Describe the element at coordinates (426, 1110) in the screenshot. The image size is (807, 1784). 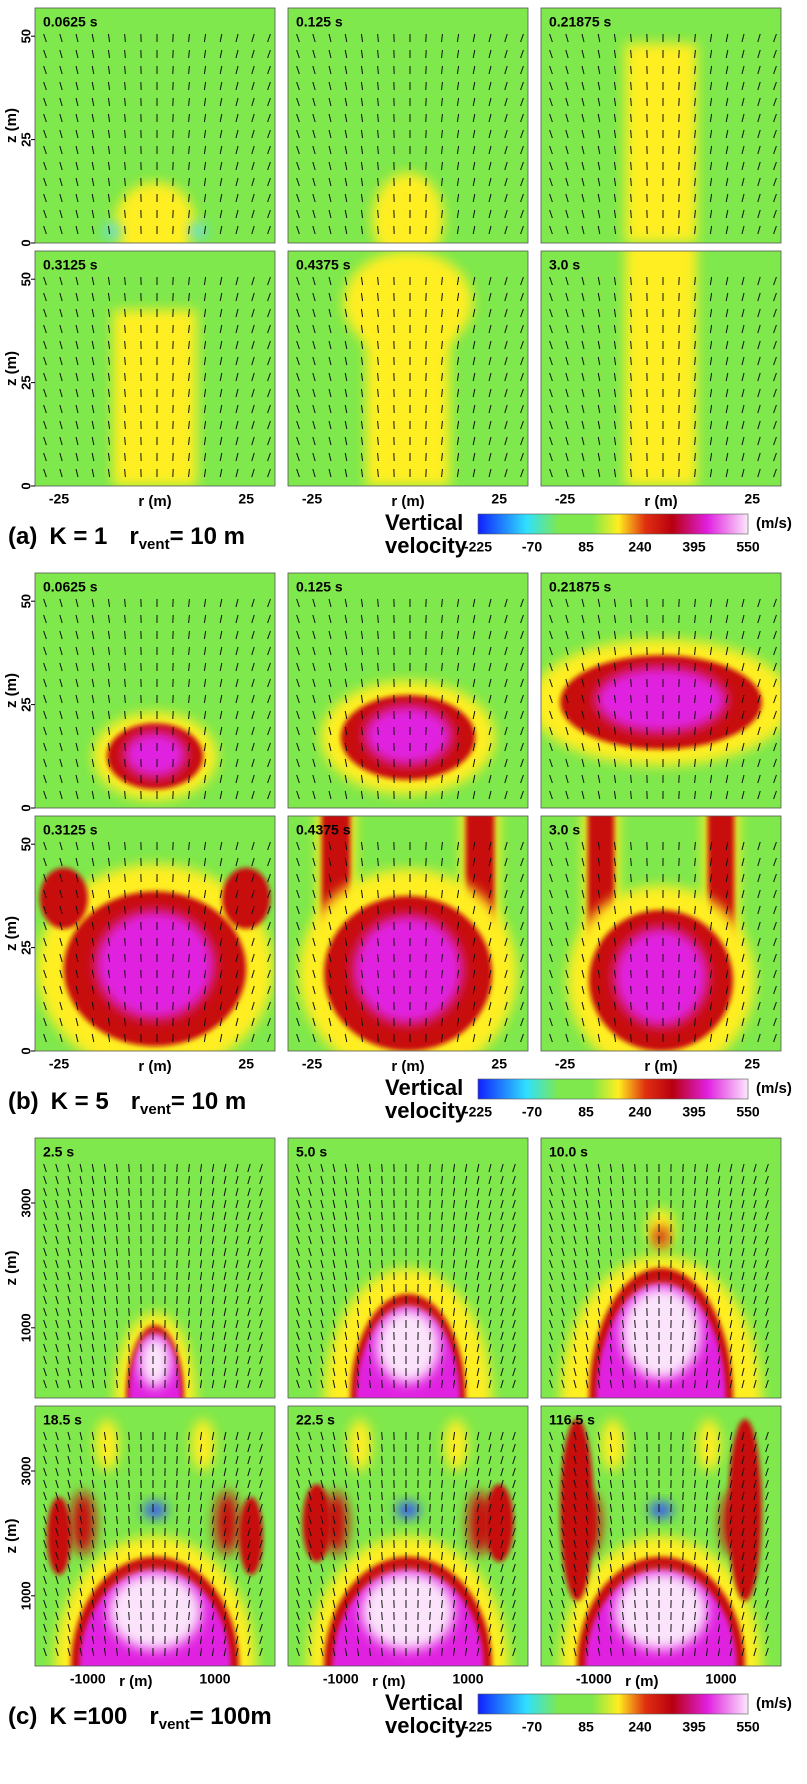
I see `colorbar-title: velocity` at that location.